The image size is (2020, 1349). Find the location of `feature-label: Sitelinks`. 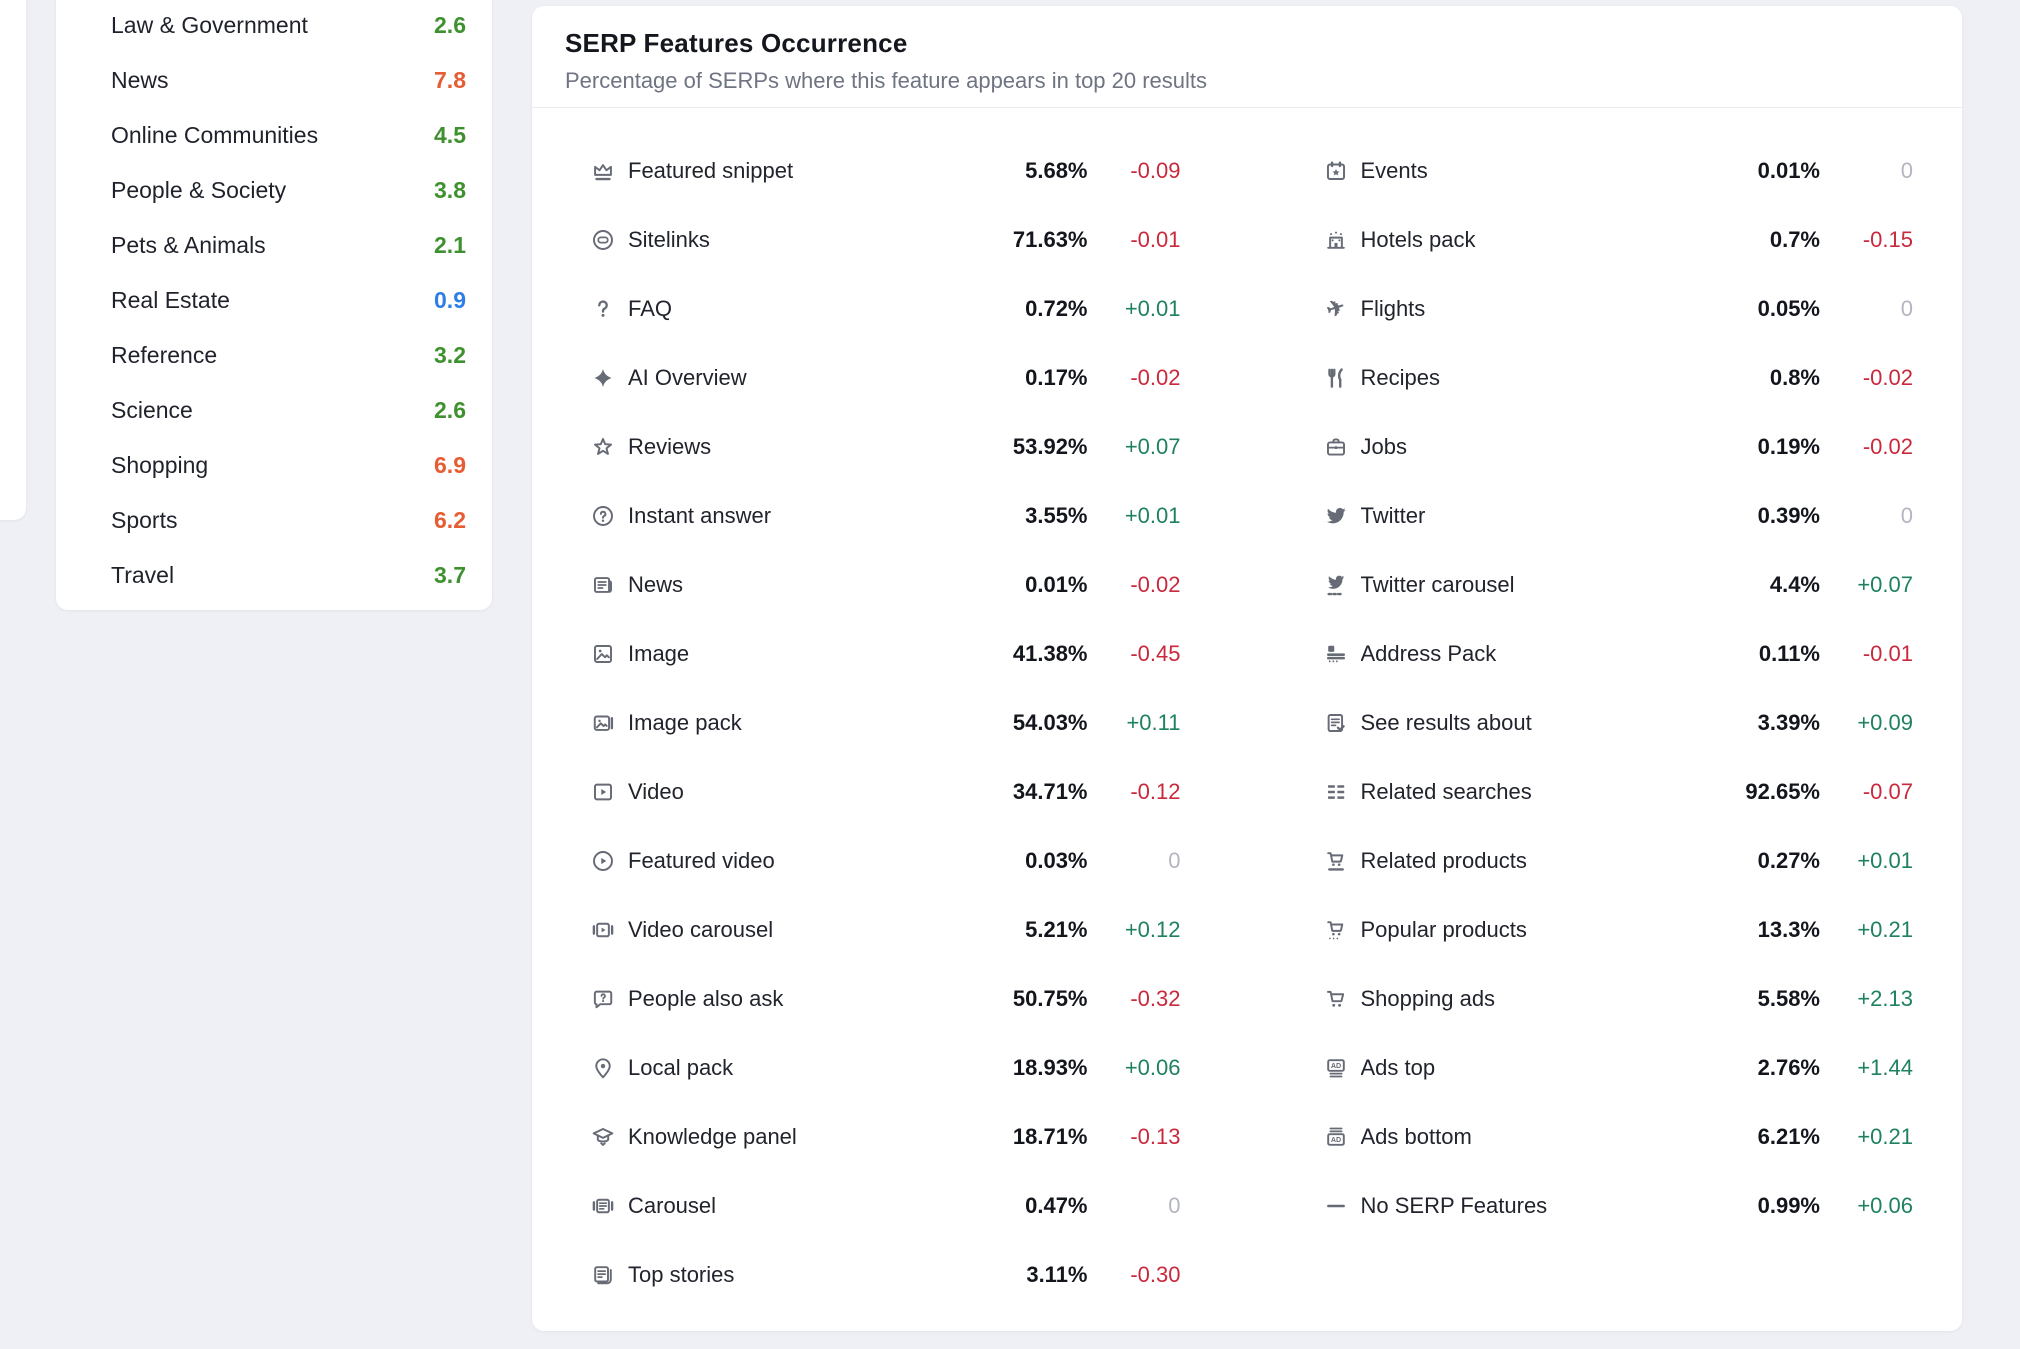

feature-label: Sitelinks is located at coordinates (669, 239).